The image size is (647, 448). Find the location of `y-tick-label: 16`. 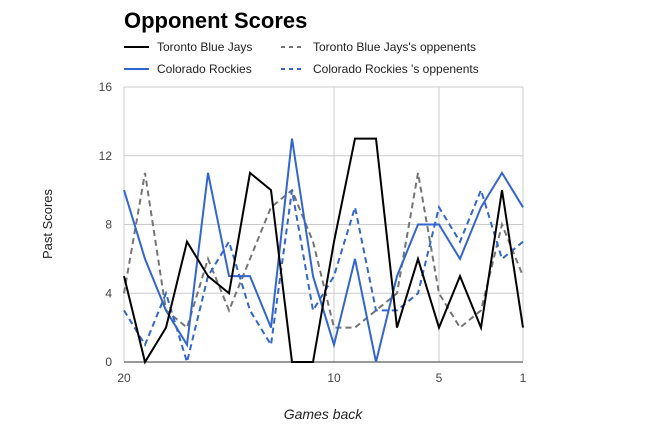

y-tick-label: 16 is located at coordinates (106, 87).